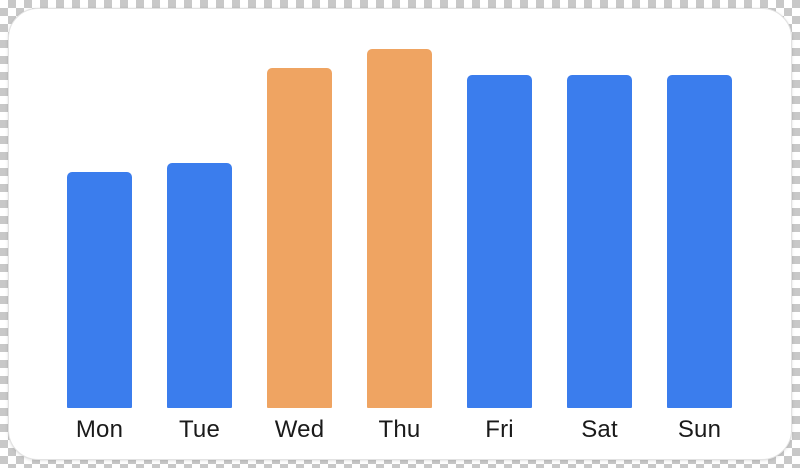  What do you see at coordinates (299, 238) in the screenshot?
I see `bar-wed` at bounding box center [299, 238].